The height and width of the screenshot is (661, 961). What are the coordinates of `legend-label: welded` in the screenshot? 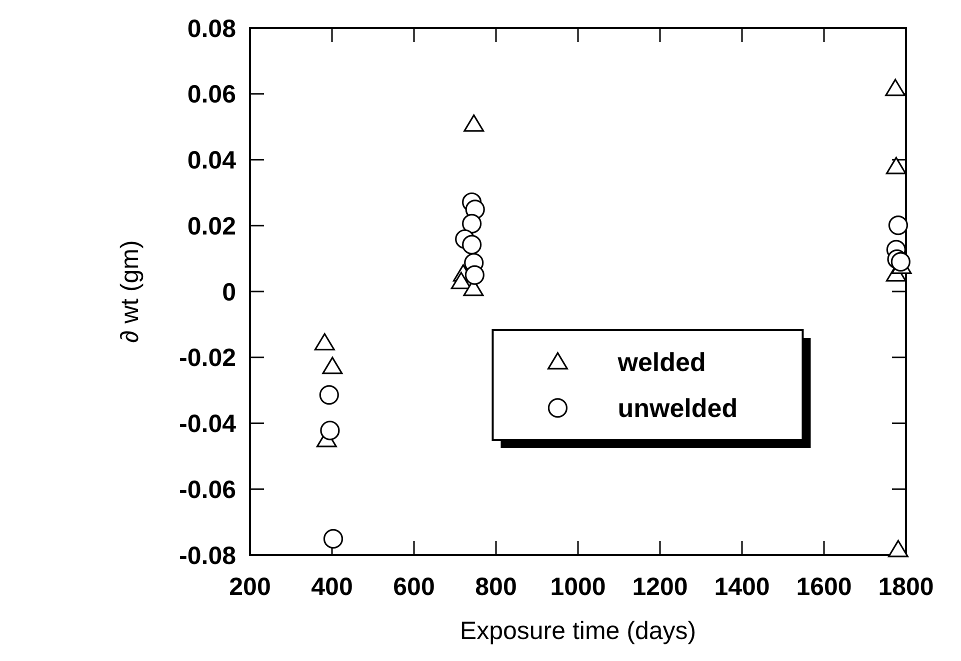 It's located at (661, 362).